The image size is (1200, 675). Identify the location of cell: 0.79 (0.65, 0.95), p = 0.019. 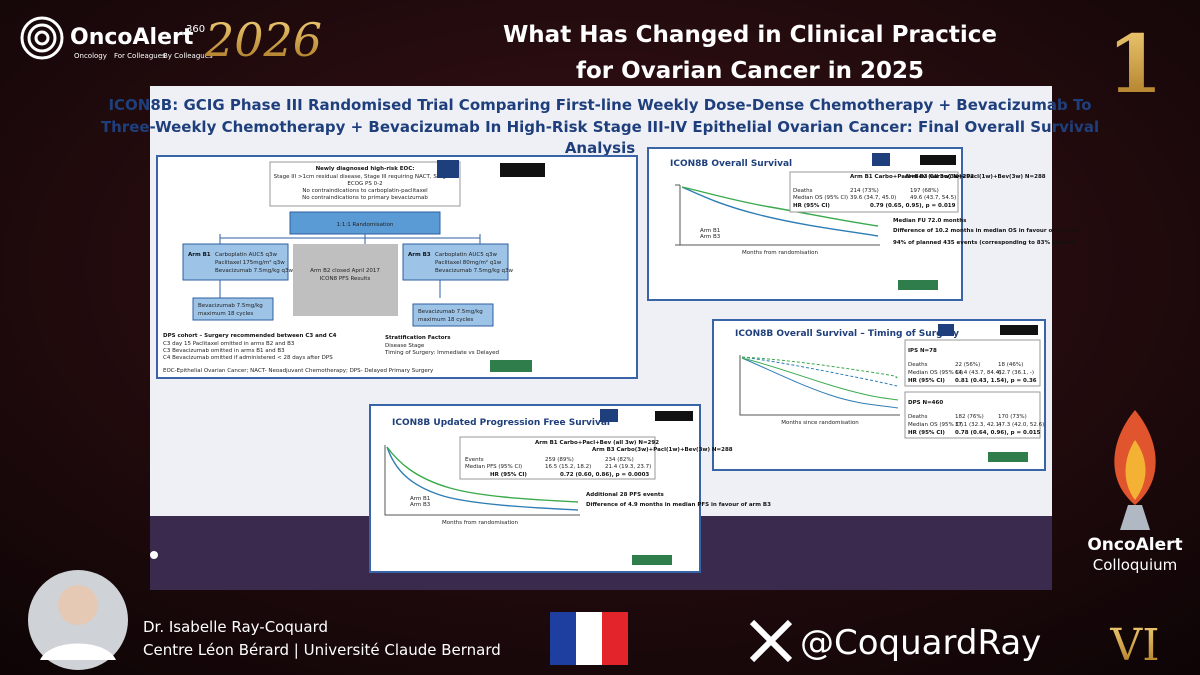
(913, 206).